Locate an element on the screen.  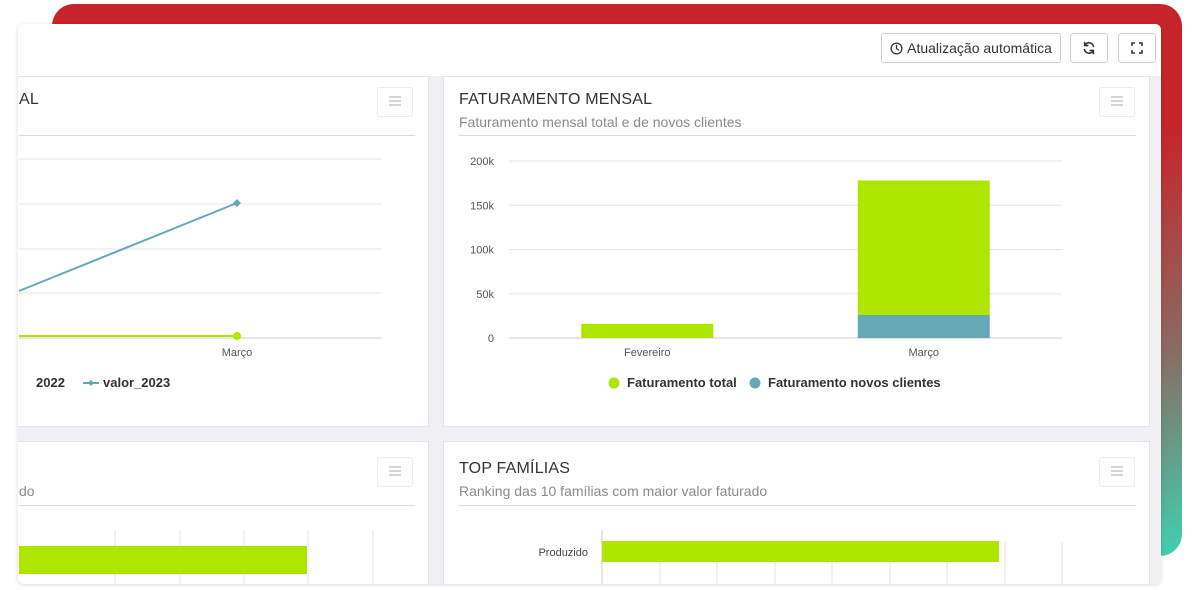
fullscreen-button is located at coordinates (1137, 48).